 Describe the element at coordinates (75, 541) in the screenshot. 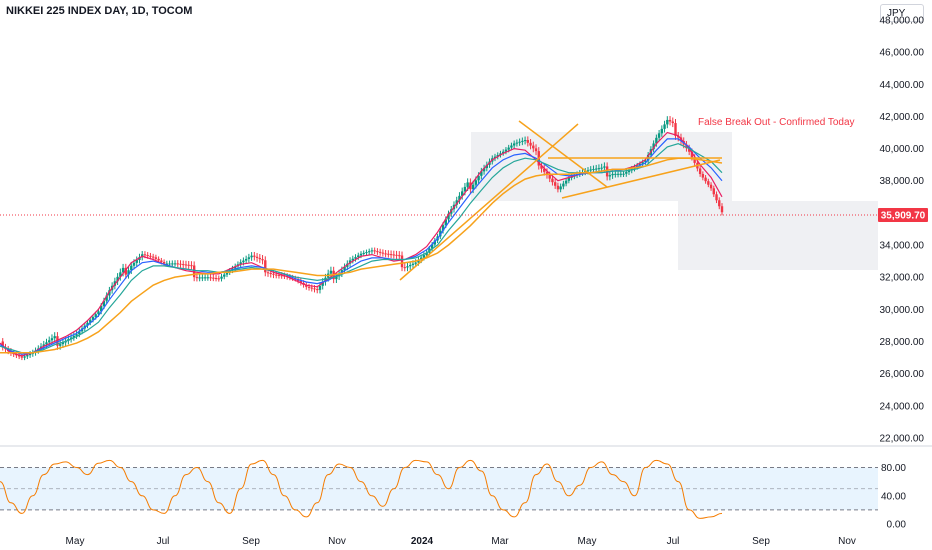

I see `time-tick-label: May` at that location.